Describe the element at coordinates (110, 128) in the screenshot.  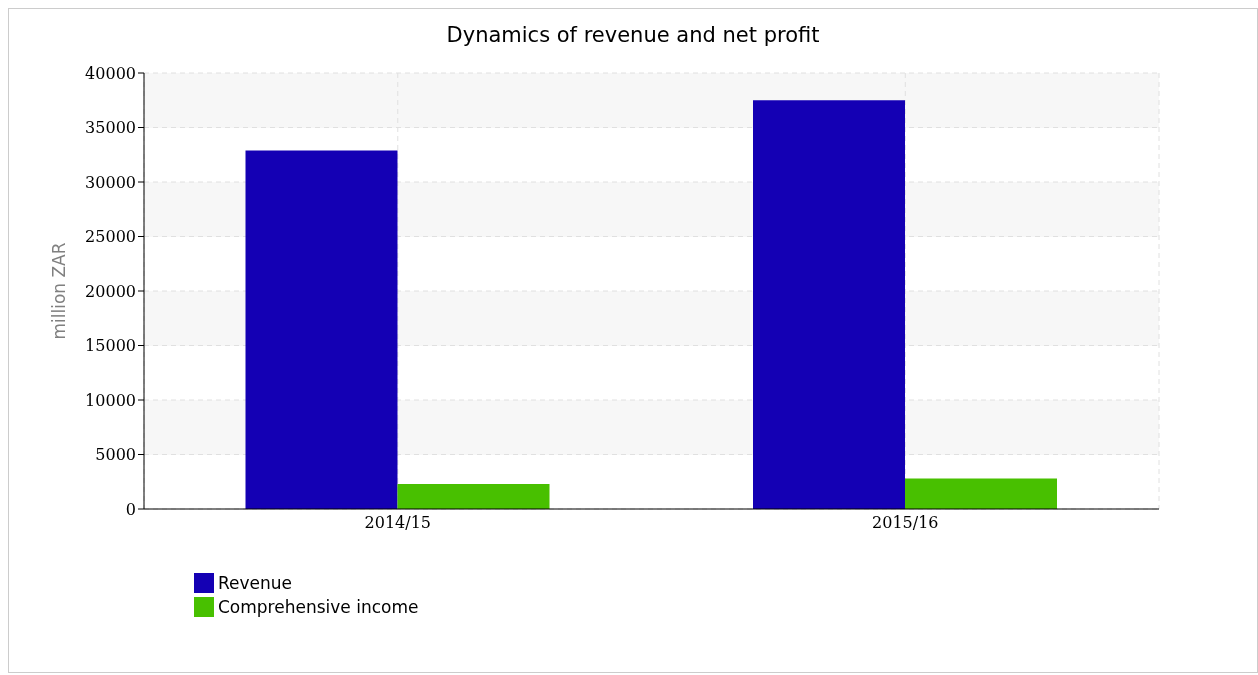
I see `y-tick-label: 35000` at that location.